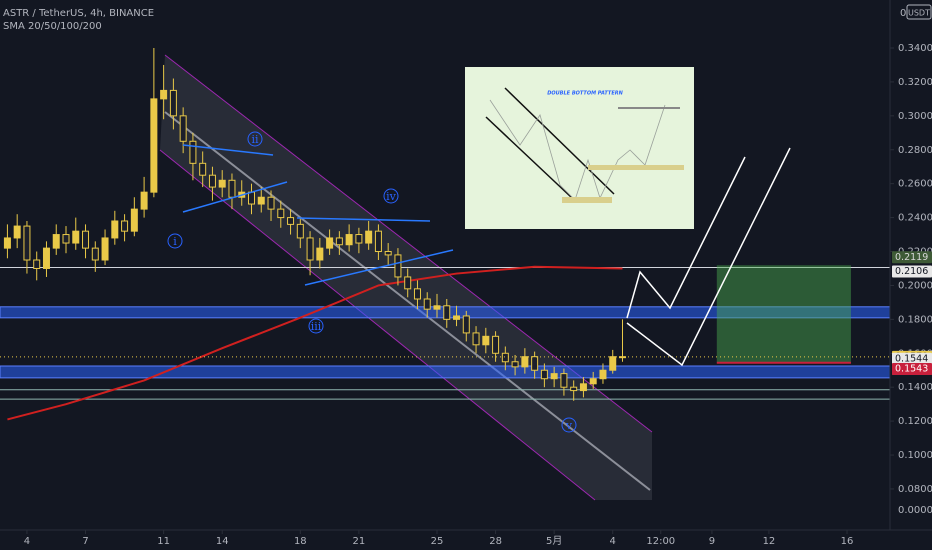 This screenshot has width=932, height=550. What do you see at coordinates (712, 541) in the screenshot?
I see `x-tick-label: 9` at bounding box center [712, 541].